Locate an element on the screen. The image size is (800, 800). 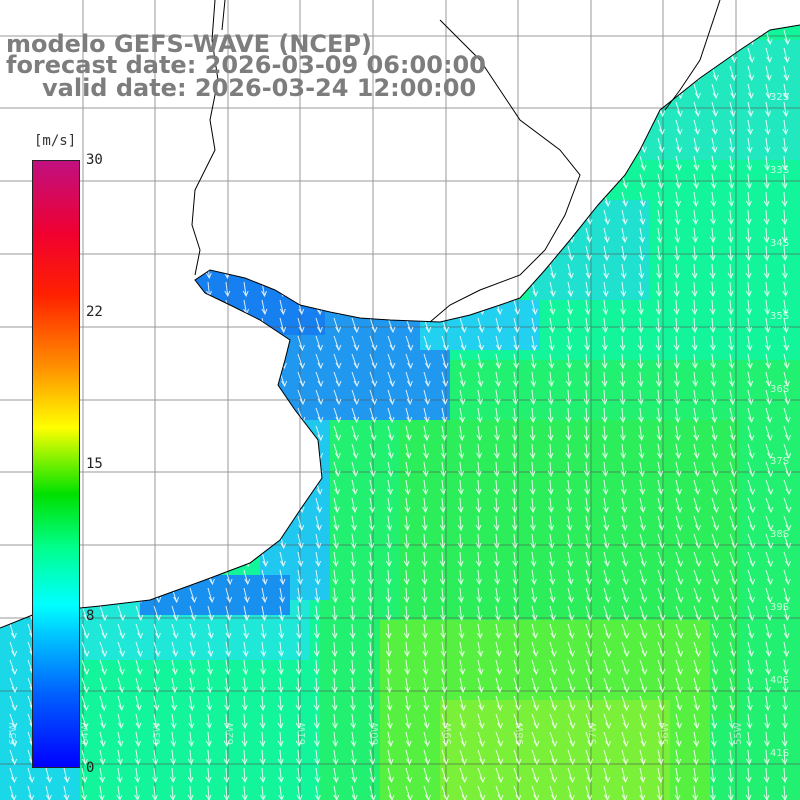
lon-label: 56W is located at coordinates (665, 733).